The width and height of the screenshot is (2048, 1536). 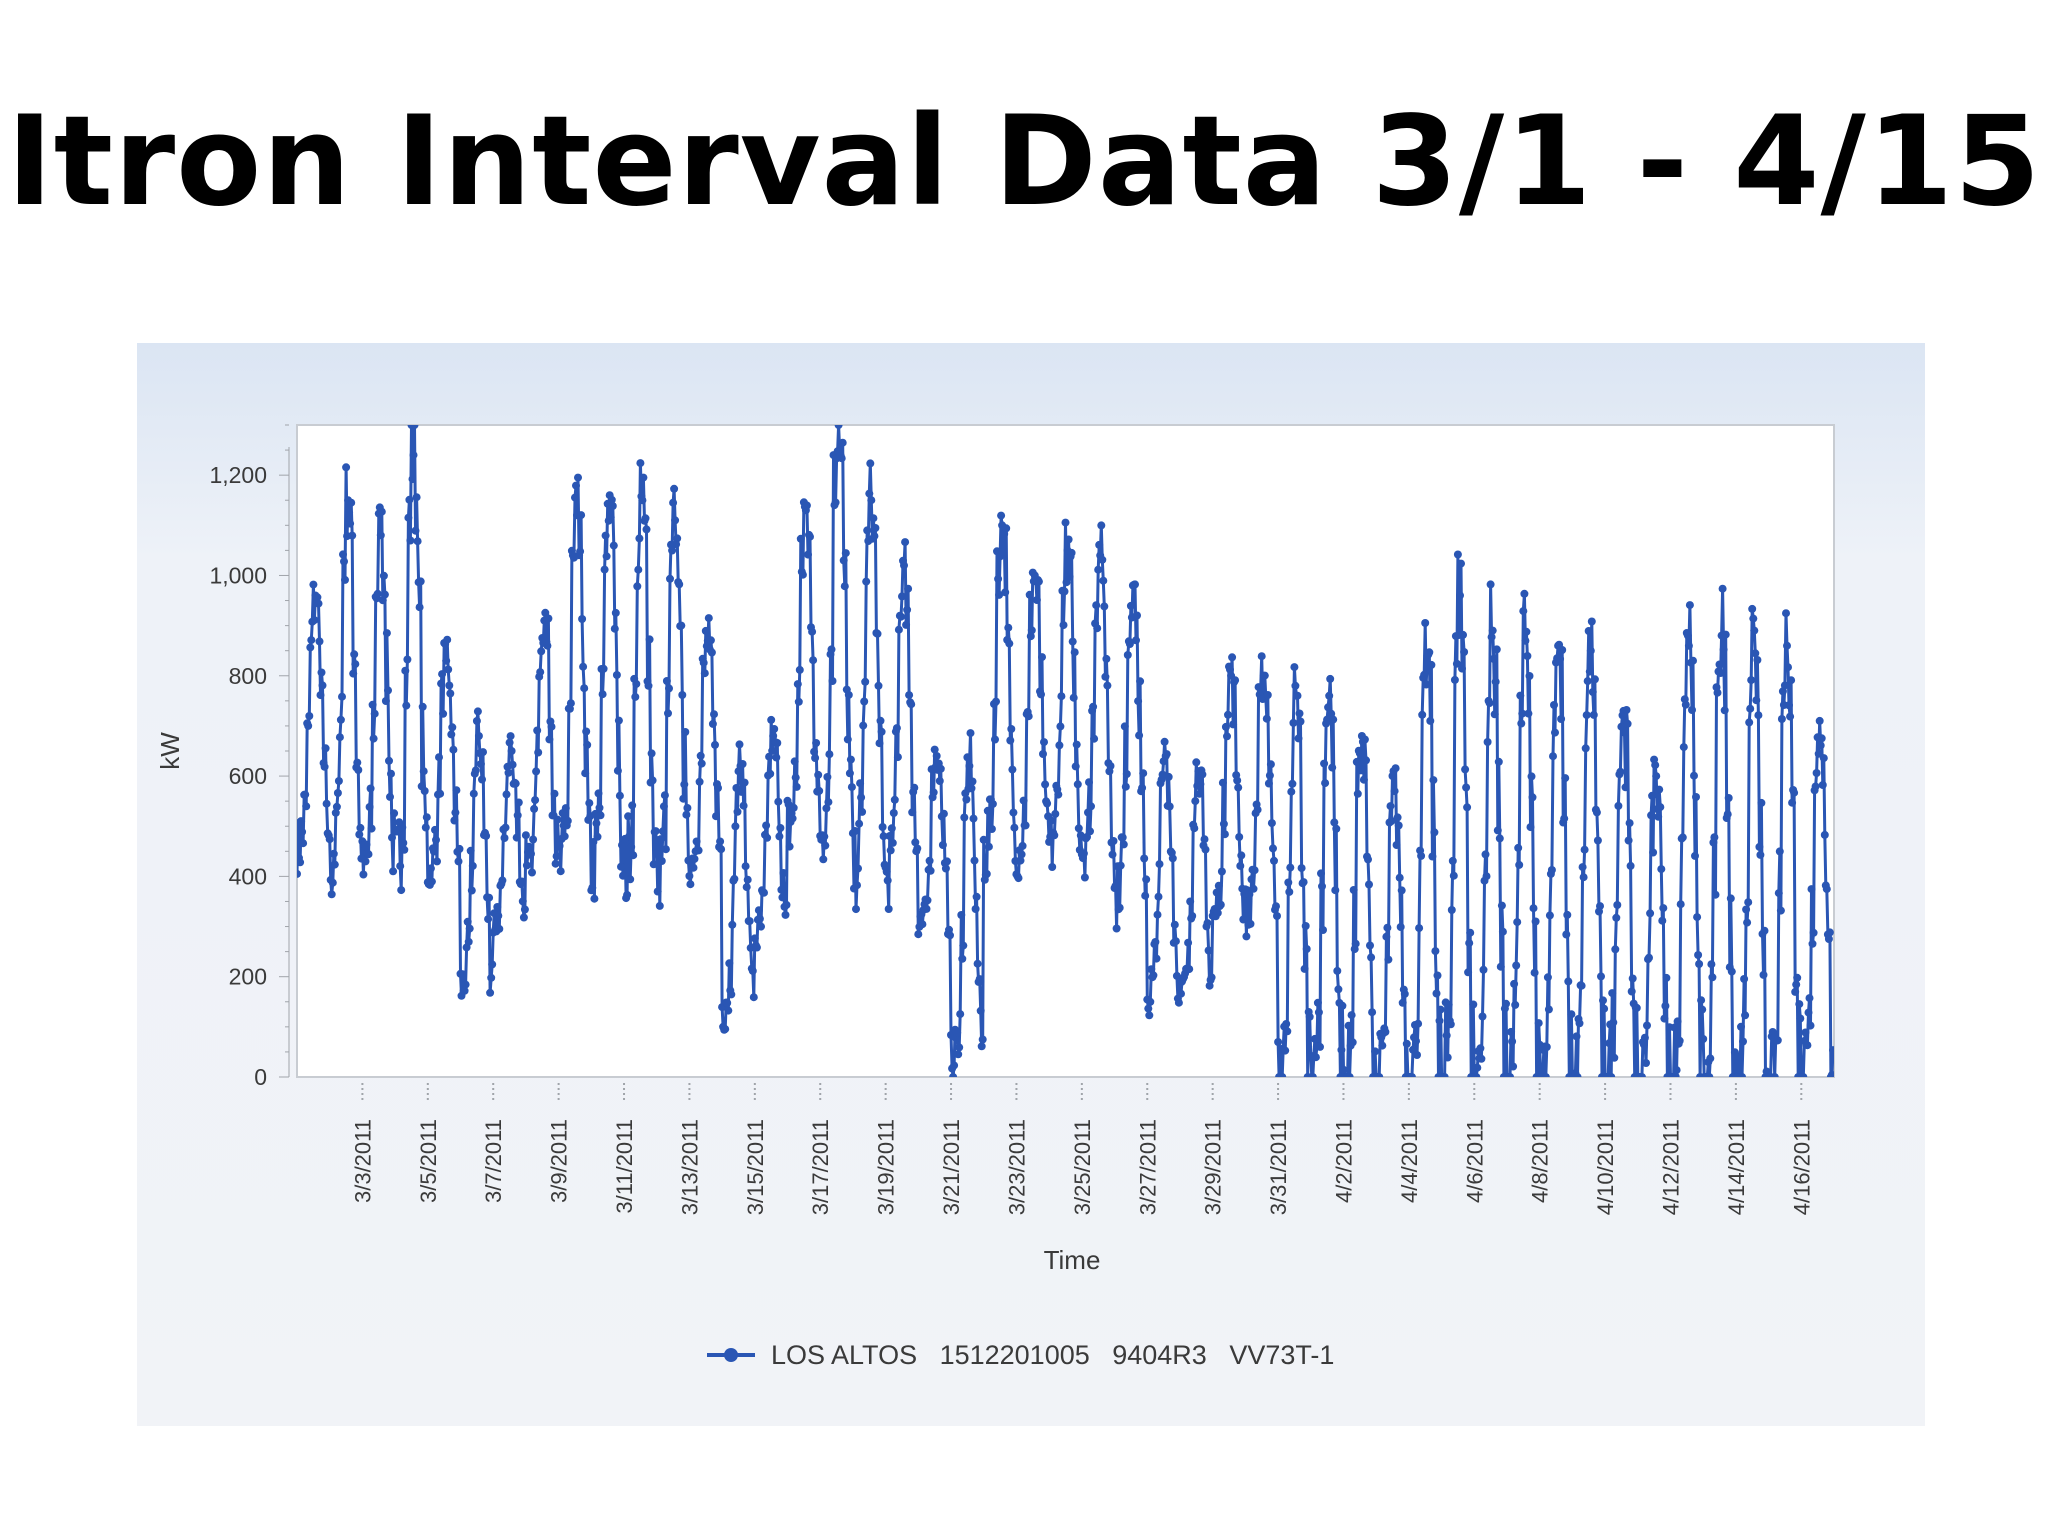 What do you see at coordinates (1020, 1355) in the screenshot?
I see `legend: LOS ALTOS 1512201005 9404R3 VV73T-1` at bounding box center [1020, 1355].